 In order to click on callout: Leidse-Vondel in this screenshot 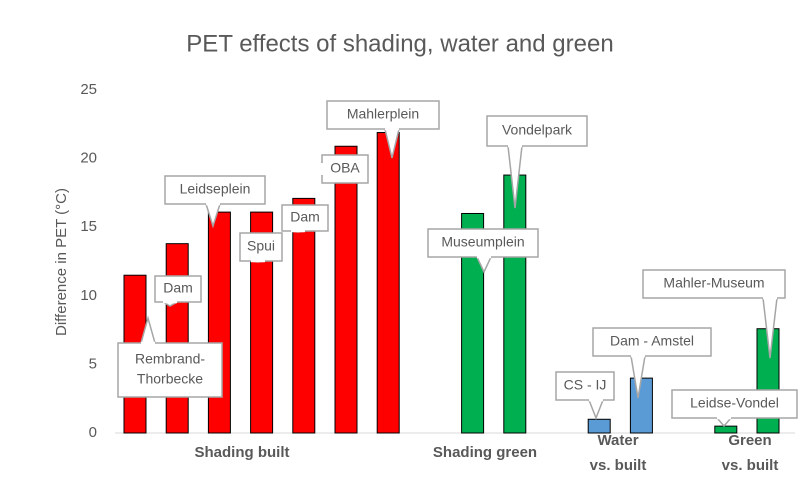, I will do `click(734, 408)`.